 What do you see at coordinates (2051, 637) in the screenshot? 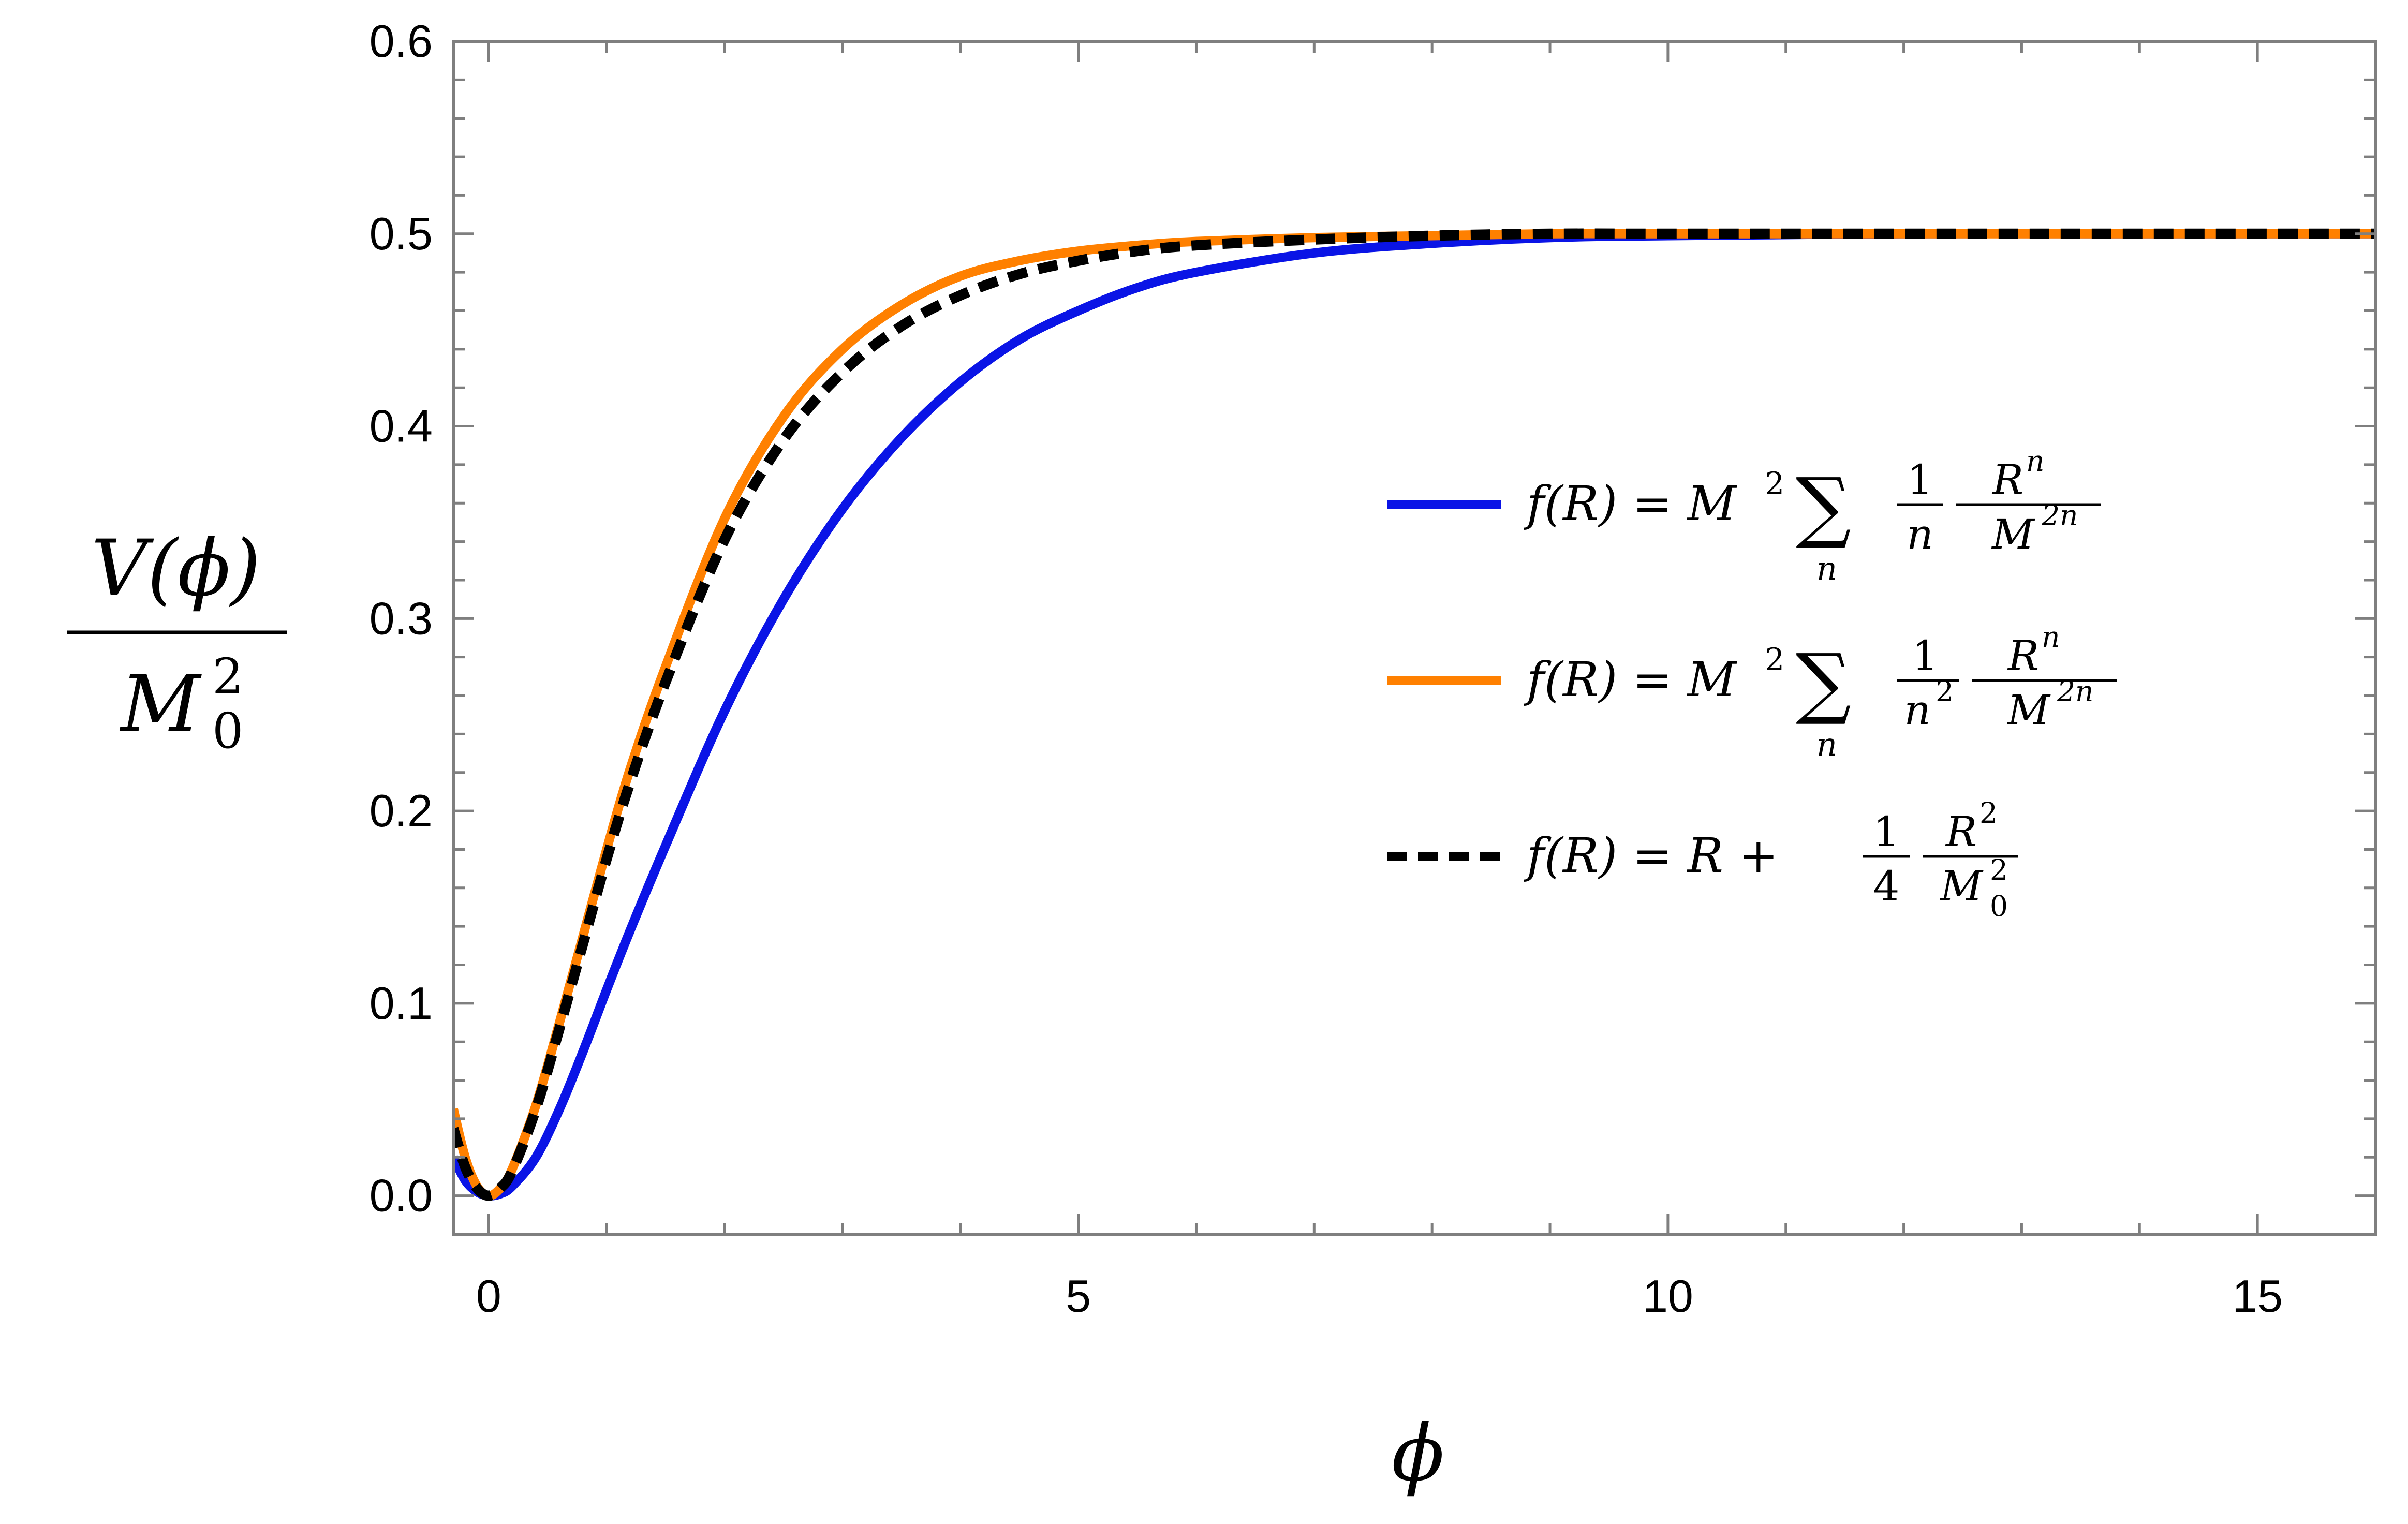
I see `legend-orange-frac-num-sup: n` at bounding box center [2051, 637].